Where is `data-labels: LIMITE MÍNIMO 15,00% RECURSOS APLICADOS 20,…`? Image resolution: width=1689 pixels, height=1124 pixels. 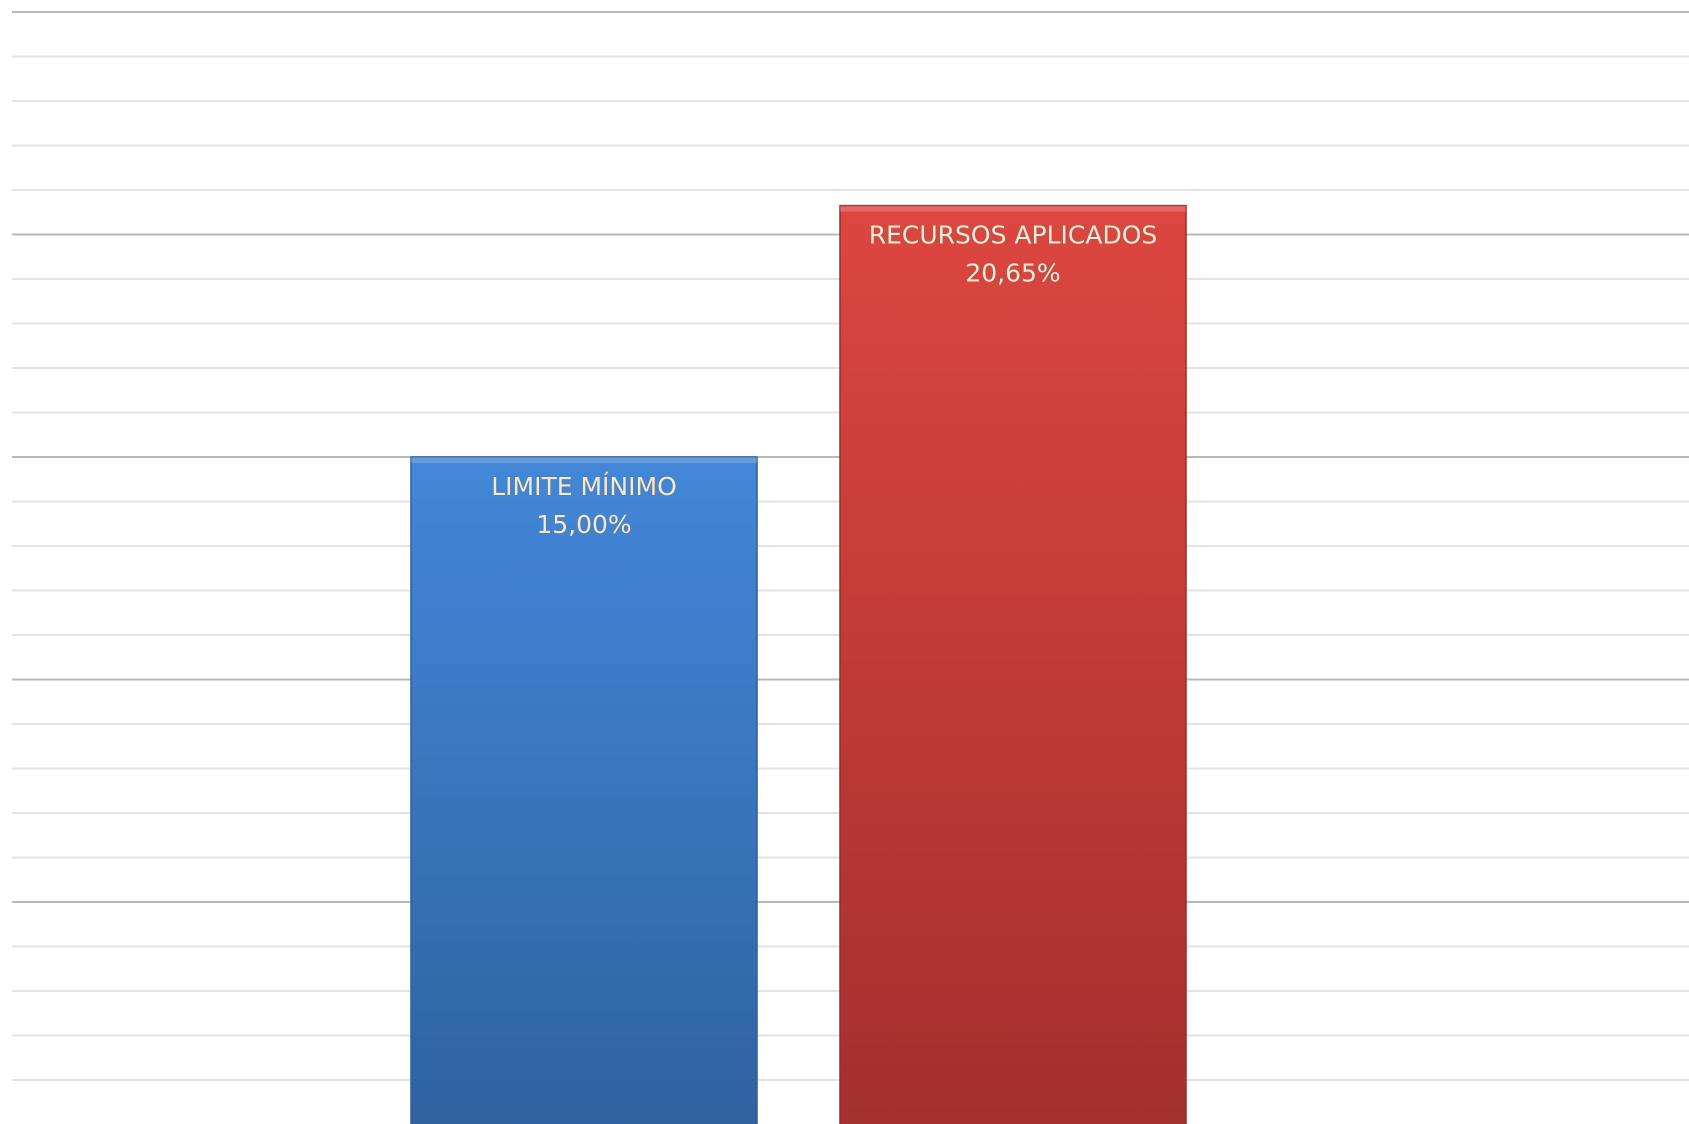
data-labels: LIMITE MÍNIMO 15,00% RECURSOS APLICADOS 20,… is located at coordinates (824, 379).